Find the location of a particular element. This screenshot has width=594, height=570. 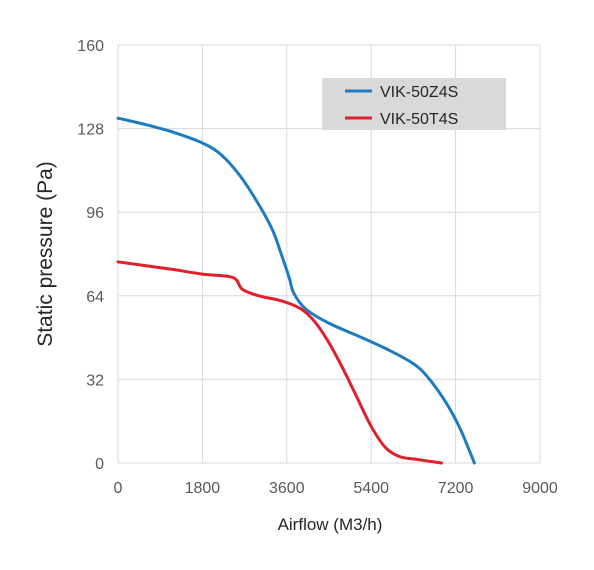

y-tick-label: 0 is located at coordinates (99, 464).